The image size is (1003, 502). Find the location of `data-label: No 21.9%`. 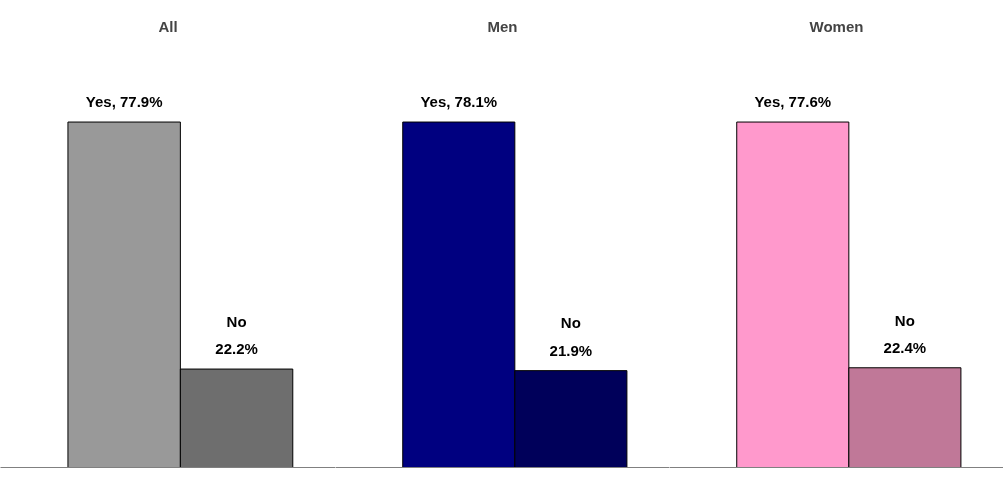

data-label: No 21.9% is located at coordinates (571, 336).